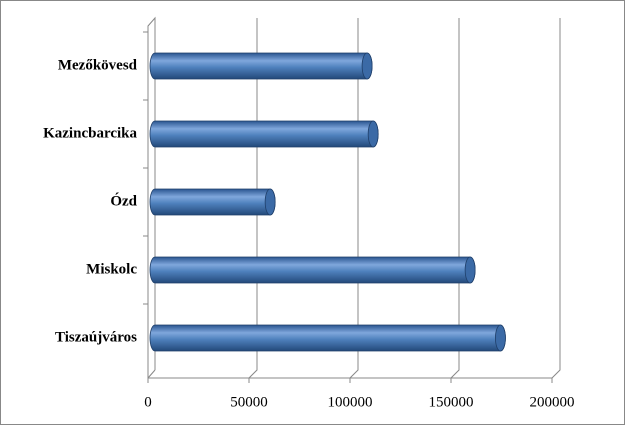  I want to click on y-tick-label: Kazincbarcika, so click(90, 133).